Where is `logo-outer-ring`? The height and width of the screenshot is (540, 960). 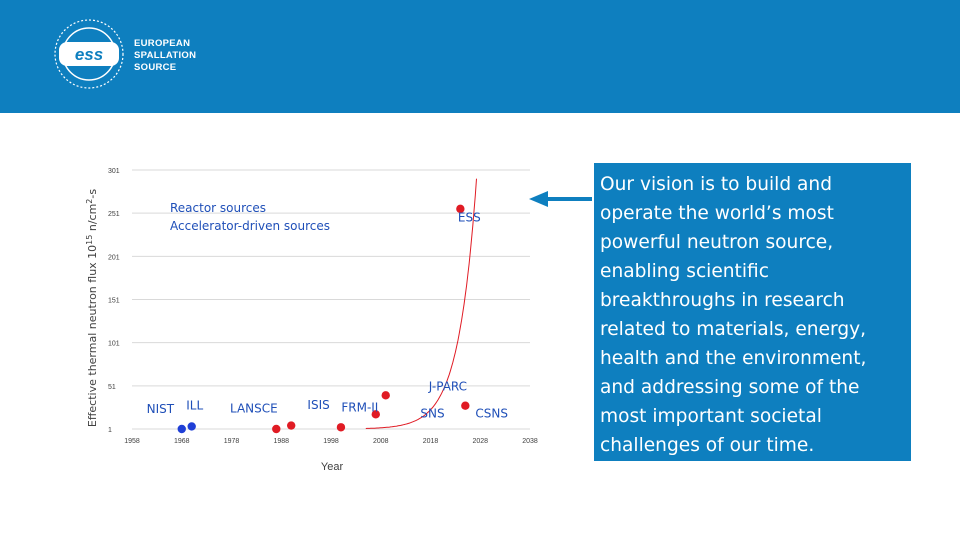 logo-outer-ring is located at coordinates (89, 54).